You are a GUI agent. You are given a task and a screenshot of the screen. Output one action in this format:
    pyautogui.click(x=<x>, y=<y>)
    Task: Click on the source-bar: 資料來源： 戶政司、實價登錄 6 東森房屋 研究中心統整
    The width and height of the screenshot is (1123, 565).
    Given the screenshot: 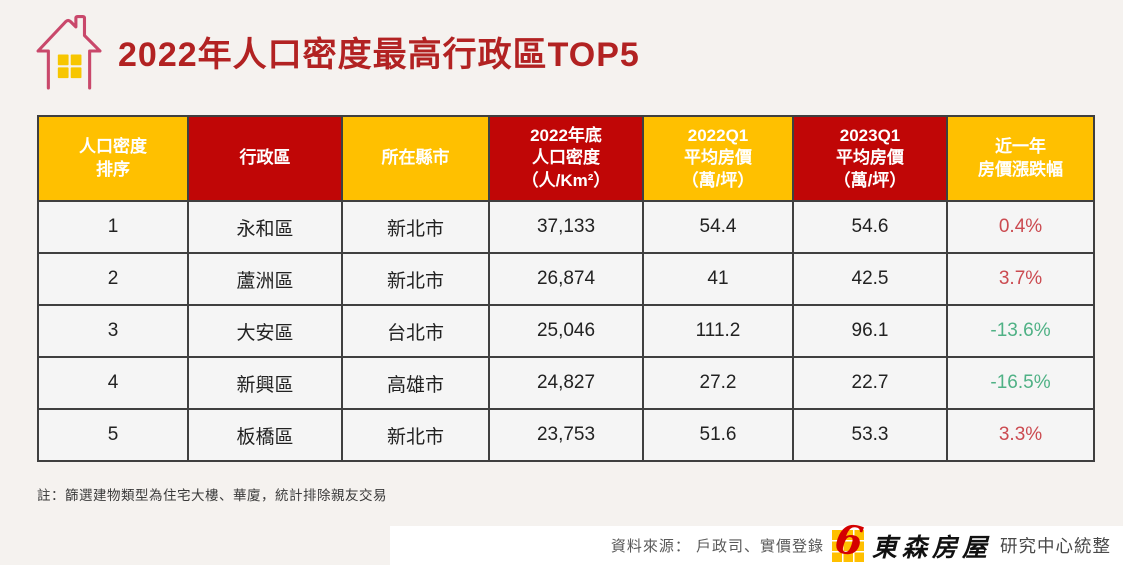 What is the action you would take?
    pyautogui.click(x=756, y=540)
    